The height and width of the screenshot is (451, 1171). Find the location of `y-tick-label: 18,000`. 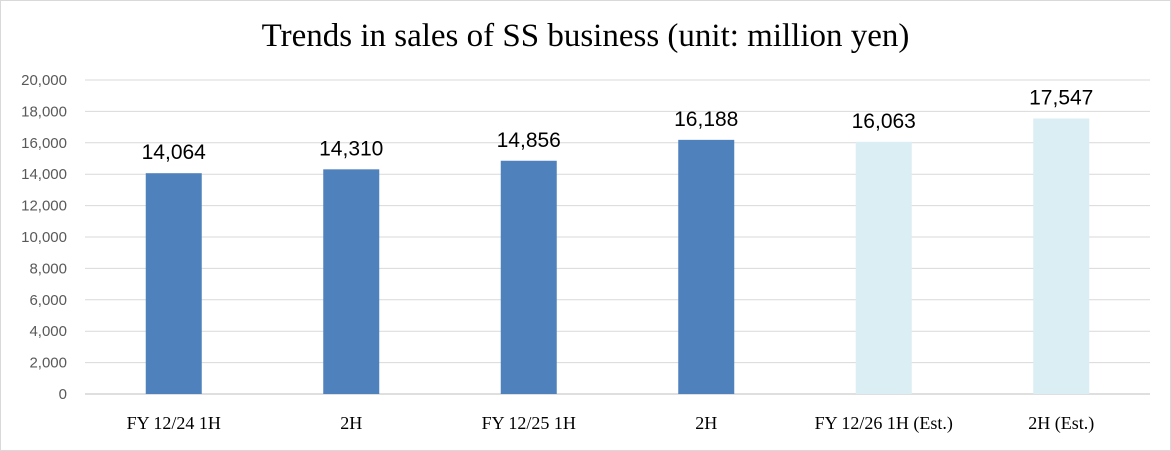

y-tick-label: 18,000 is located at coordinates (44, 111).